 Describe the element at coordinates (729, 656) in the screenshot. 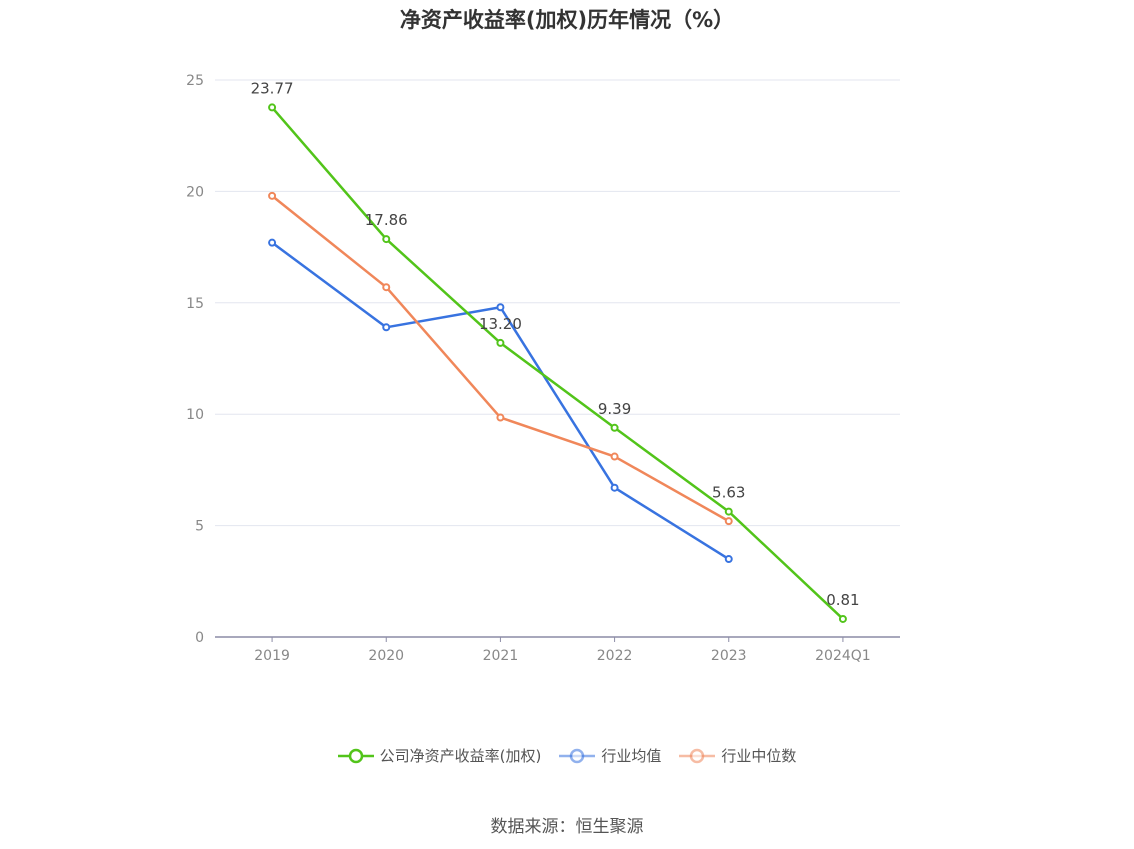

I see `x-tick-label: 2023` at that location.